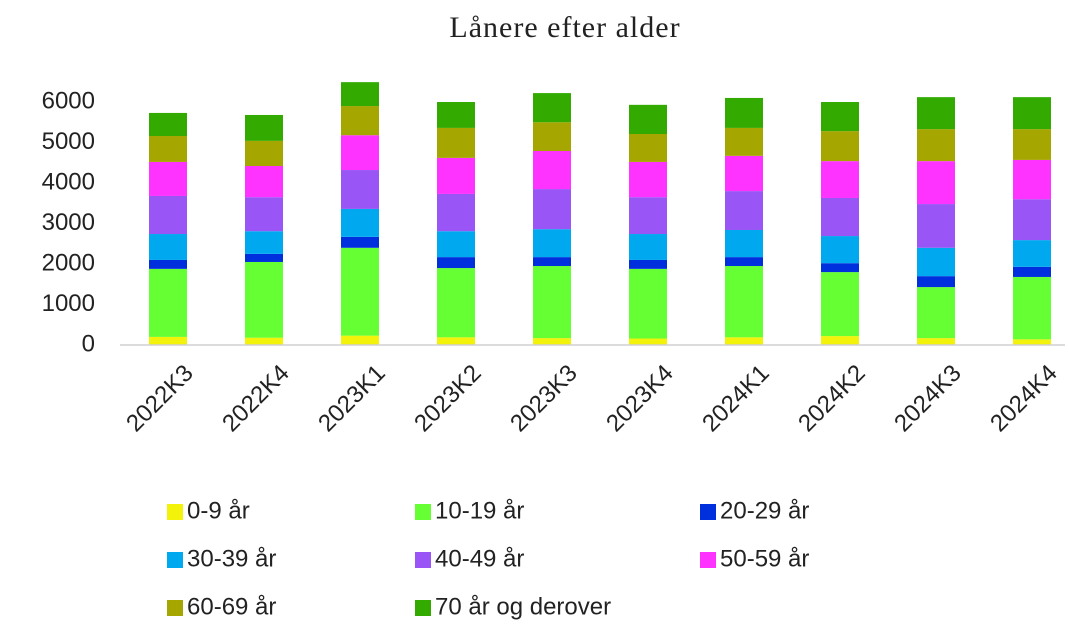 The height and width of the screenshot is (627, 1069). What do you see at coordinates (256, 399) in the screenshot?
I see `x-tick-label: 2022K4` at bounding box center [256, 399].